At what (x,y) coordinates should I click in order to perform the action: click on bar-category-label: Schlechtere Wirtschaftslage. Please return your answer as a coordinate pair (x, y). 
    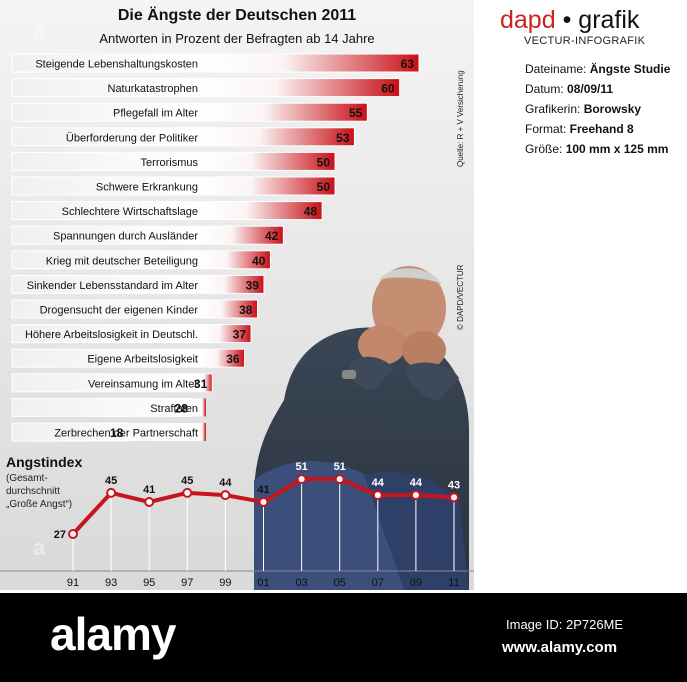
    Looking at the image, I should click on (130, 212).